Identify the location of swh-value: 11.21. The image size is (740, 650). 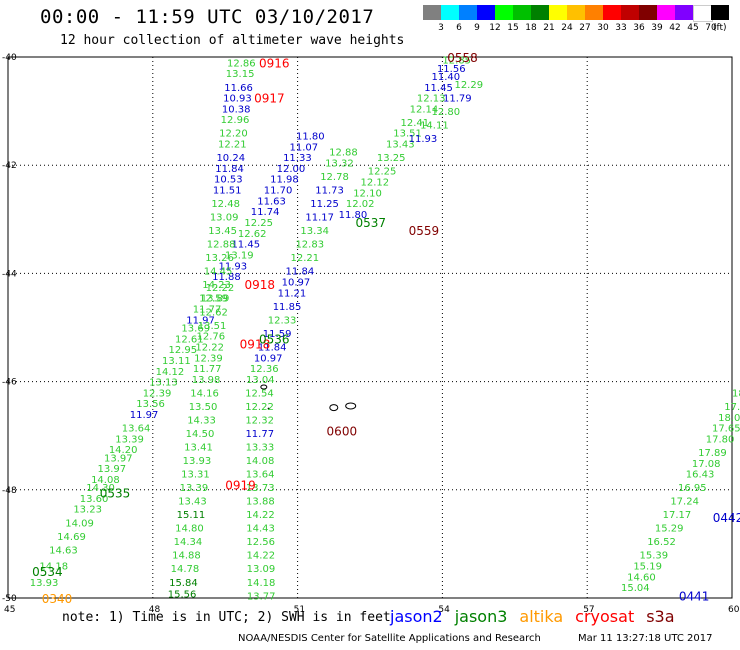
(292, 293).